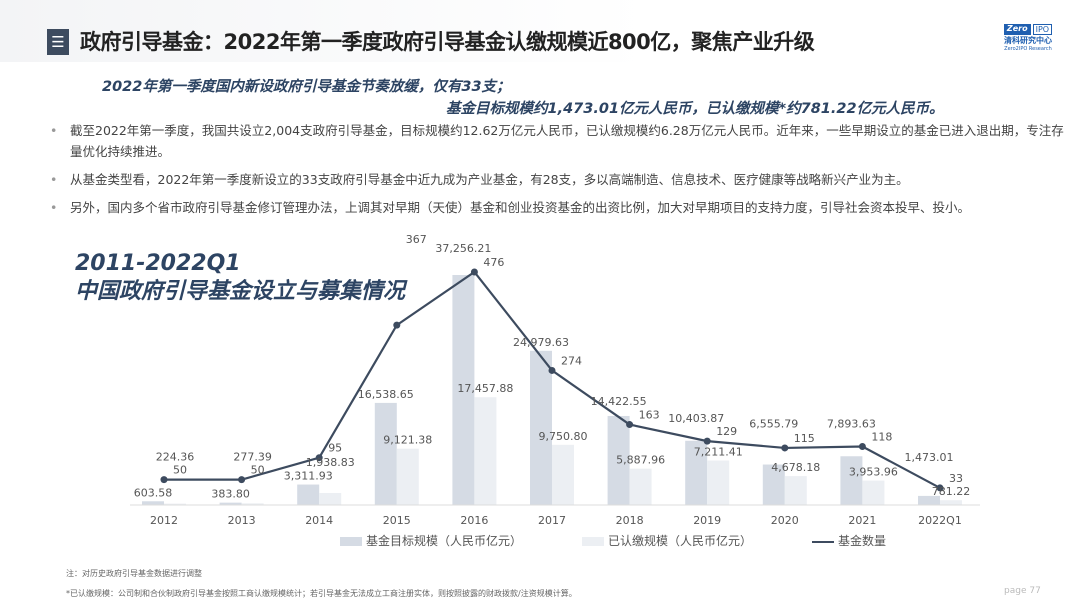  I want to click on chart-title-line1: 2011-2022Q1, so click(158, 263).